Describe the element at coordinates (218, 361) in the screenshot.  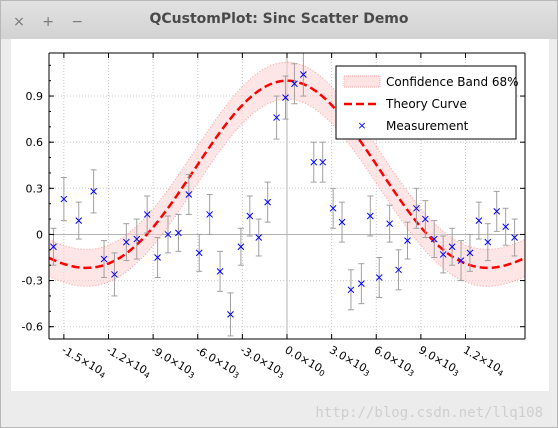
I see `x-tick-label: -6.0×103` at that location.